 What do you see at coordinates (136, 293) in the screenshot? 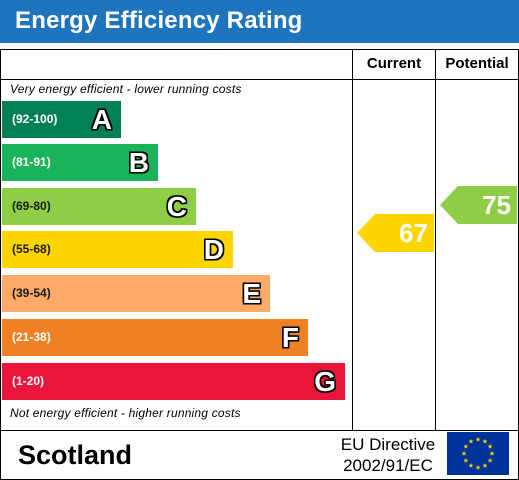
I see `band-e: (39-54) E` at bounding box center [136, 293].